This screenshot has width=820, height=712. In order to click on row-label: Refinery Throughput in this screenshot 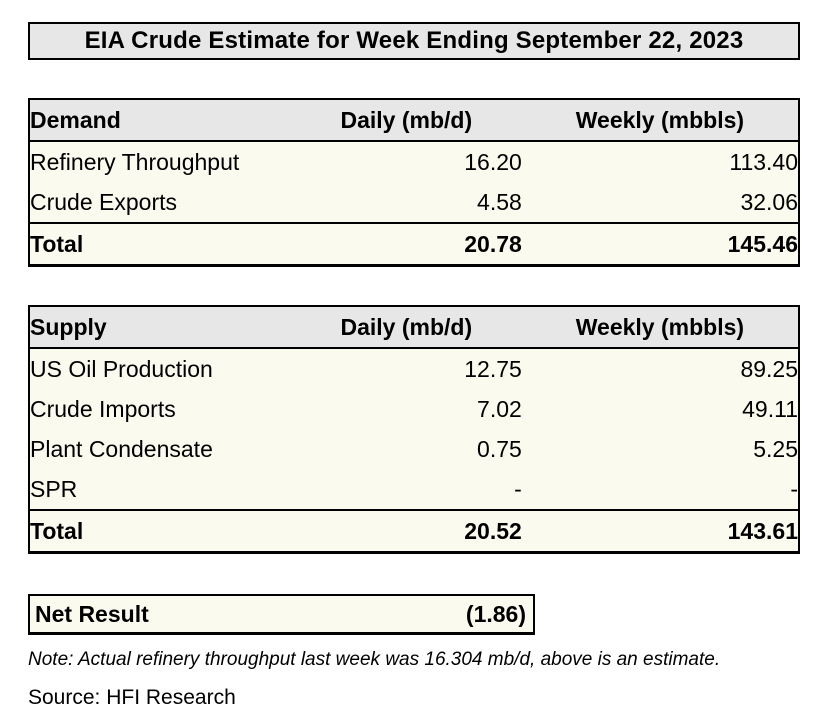, I will do `click(135, 162)`.